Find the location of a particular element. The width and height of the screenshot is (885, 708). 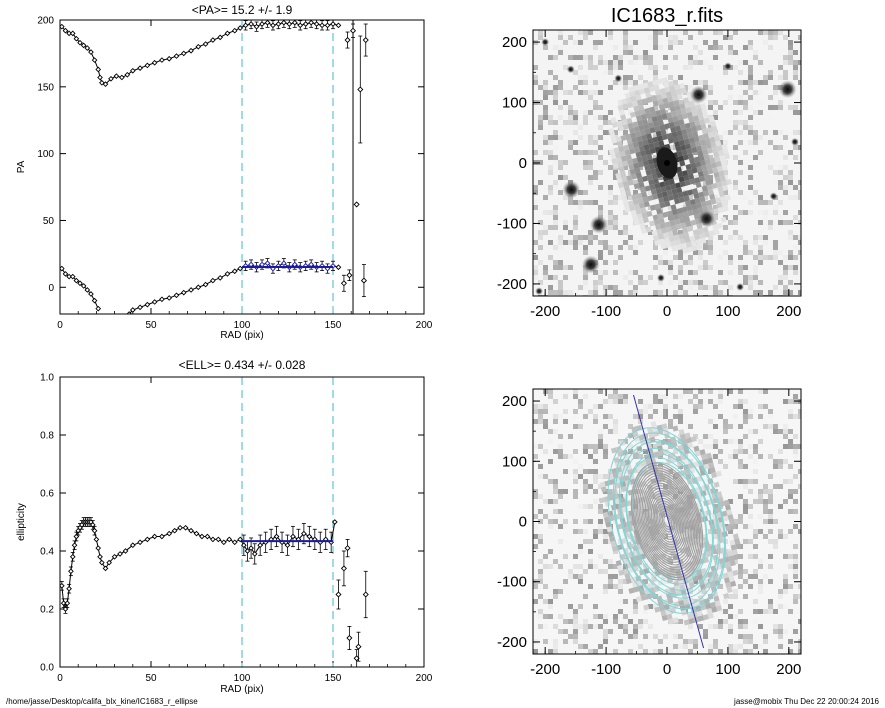

pa-lower-point is located at coordinates (183, 292).